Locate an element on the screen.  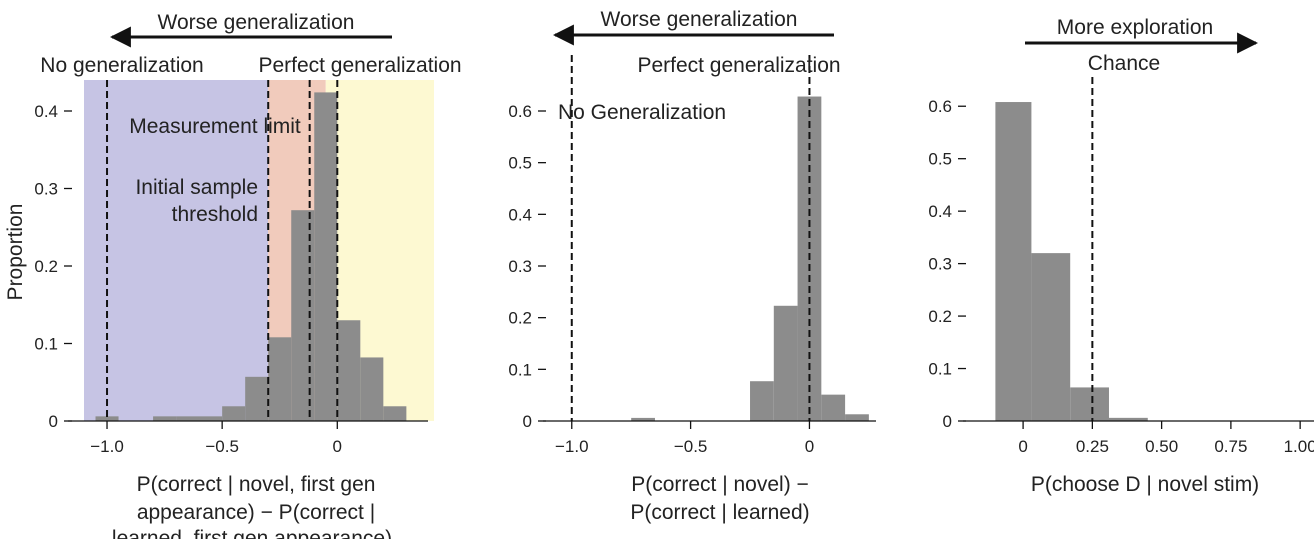
x-tick-label: 0.25 is located at coordinates (1092, 446).